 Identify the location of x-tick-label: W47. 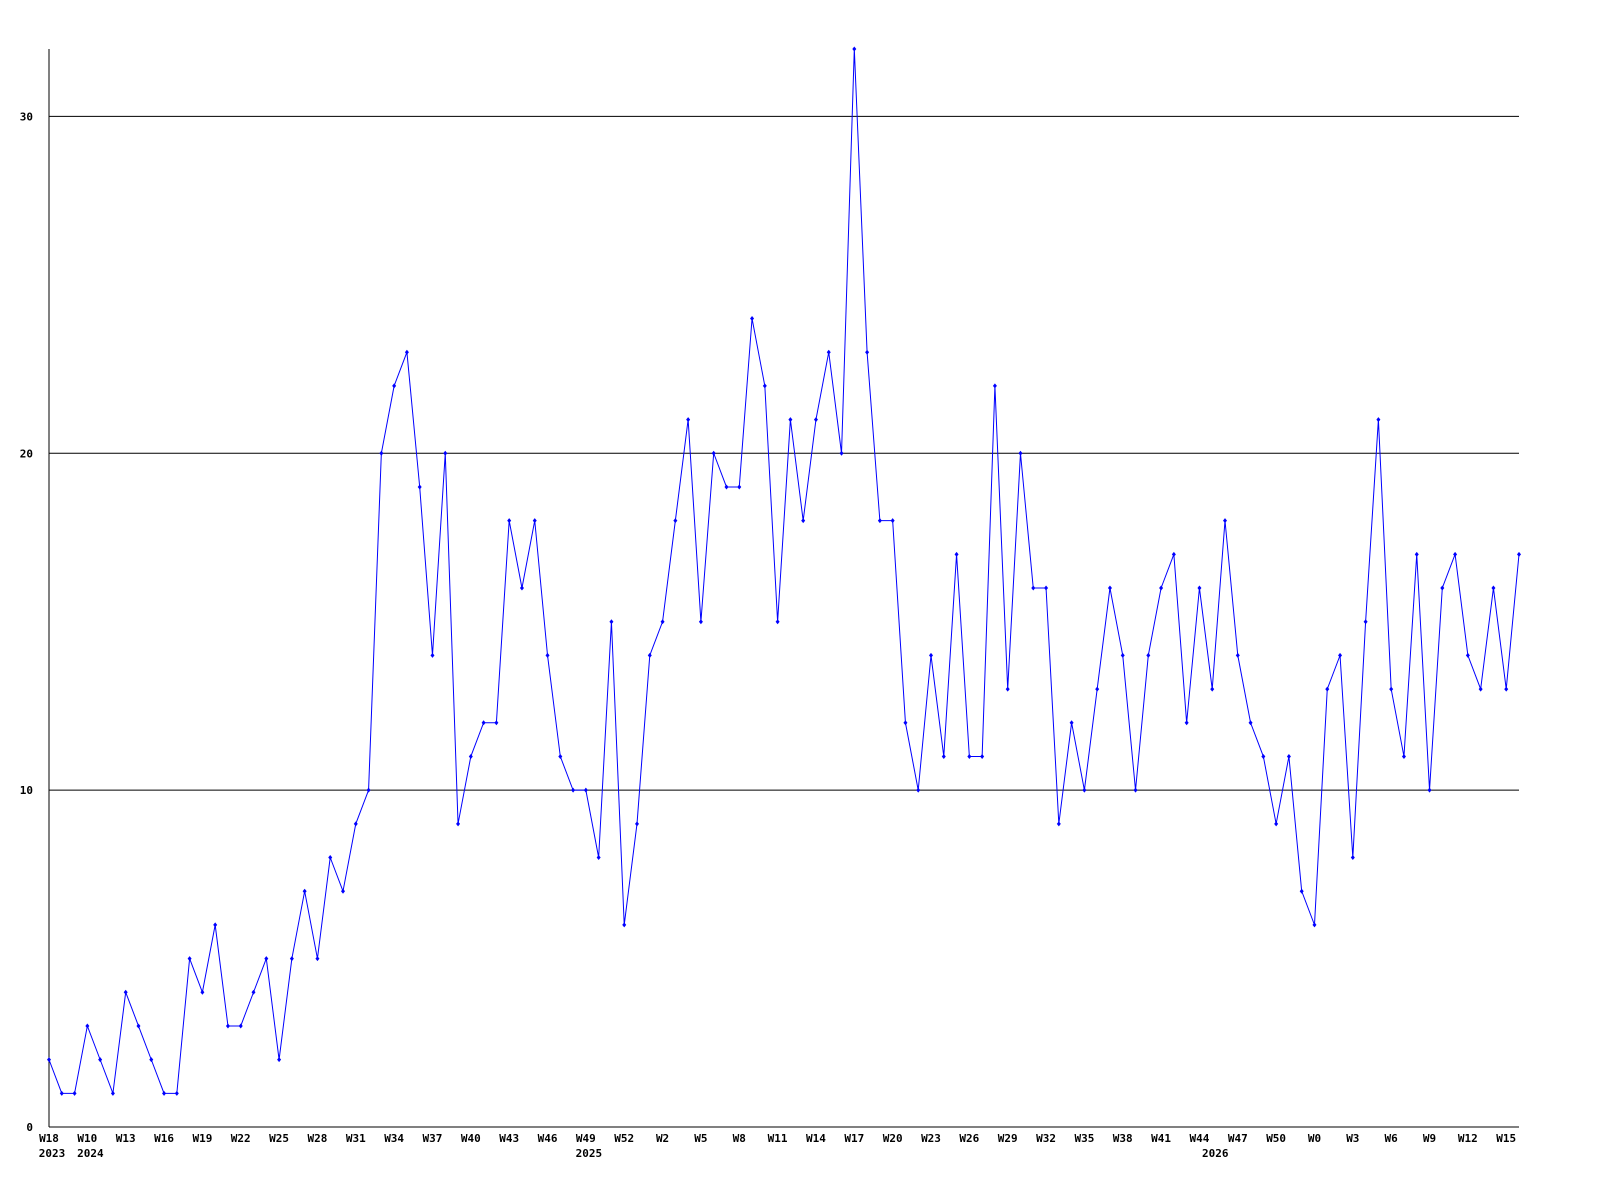
(1238, 1138).